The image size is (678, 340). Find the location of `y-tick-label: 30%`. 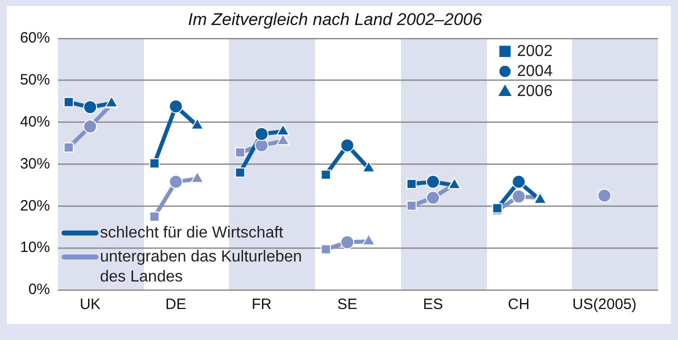

y-tick-label: 30% is located at coordinates (35, 163).